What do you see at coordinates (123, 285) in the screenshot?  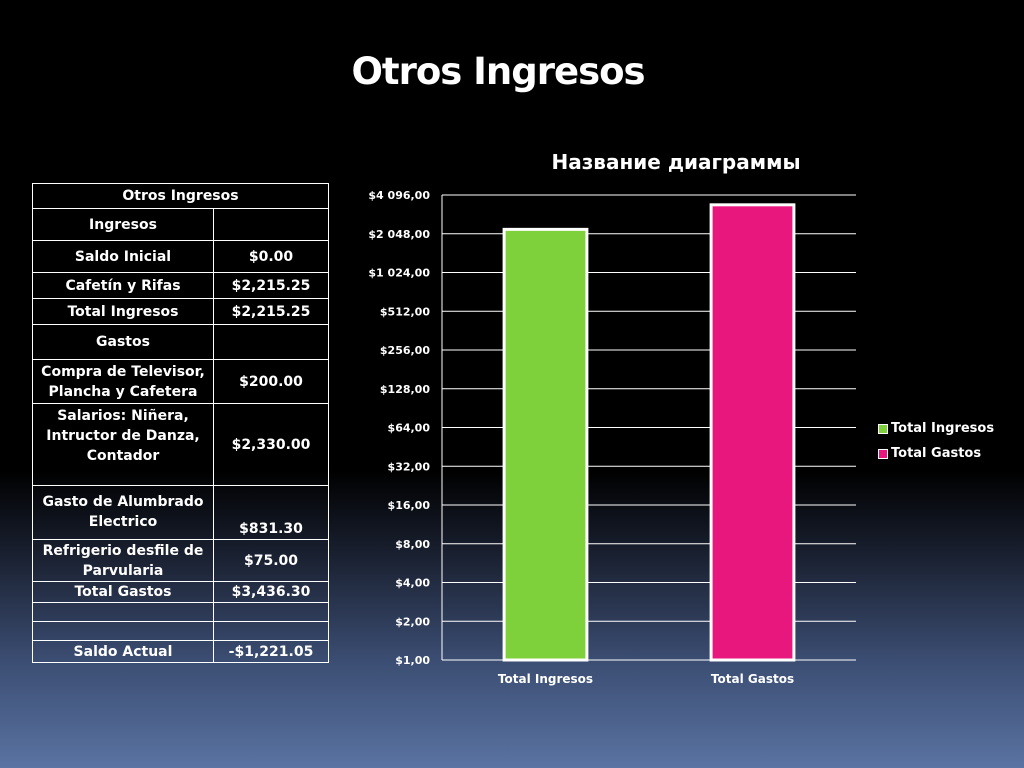 I see `row-label: Cafetín y Rifas` at bounding box center [123, 285].